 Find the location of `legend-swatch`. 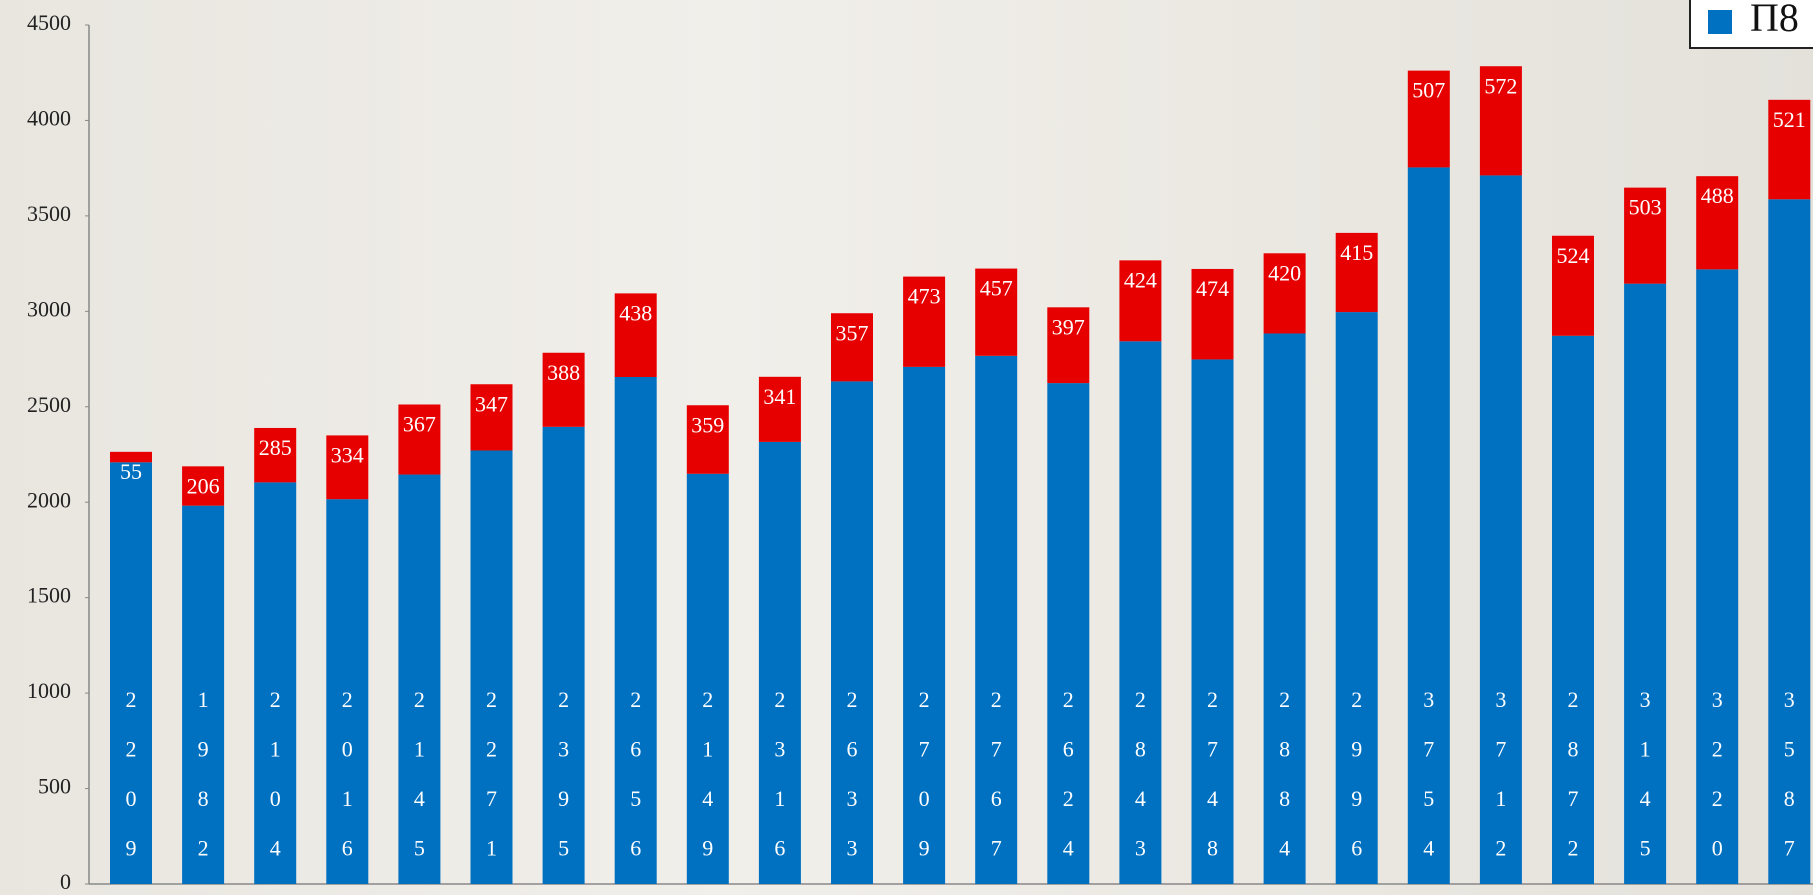

legend-swatch is located at coordinates (1720, 22).